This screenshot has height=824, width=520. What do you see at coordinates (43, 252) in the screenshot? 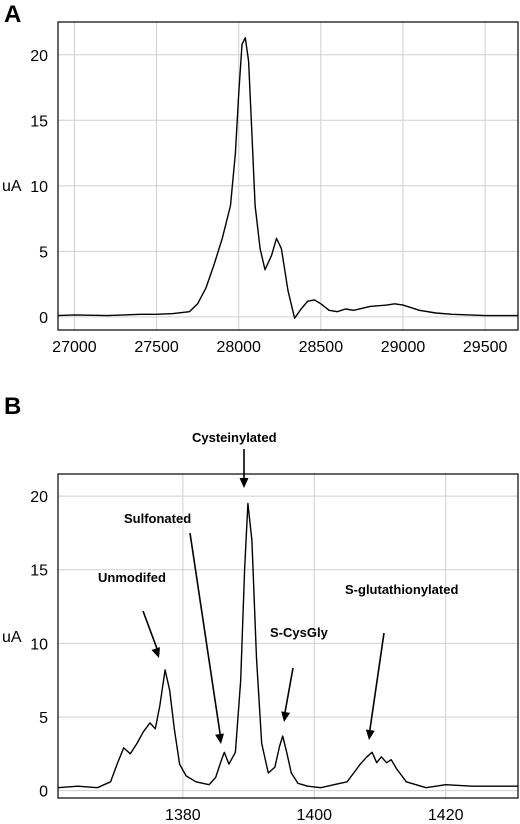
I see `panel-a-y-tick-label: 5` at bounding box center [43, 252].